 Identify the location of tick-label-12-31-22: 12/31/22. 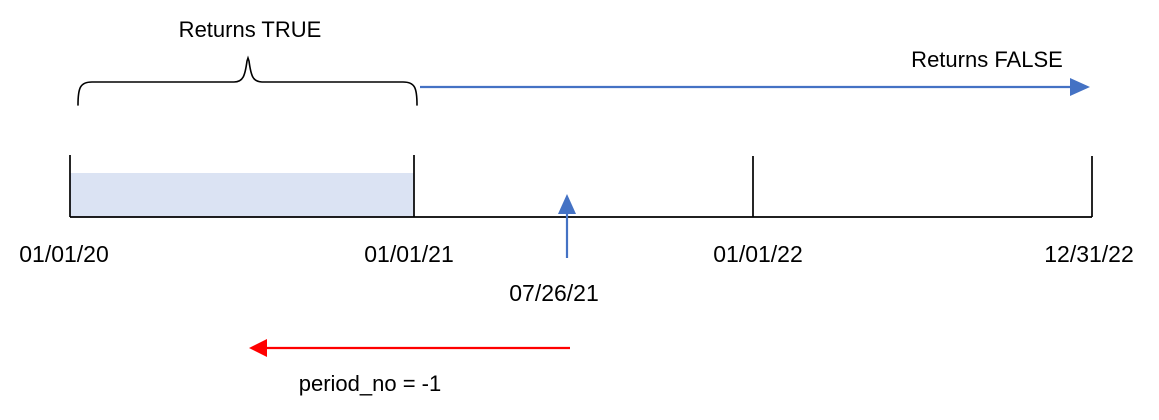
(1089, 254).